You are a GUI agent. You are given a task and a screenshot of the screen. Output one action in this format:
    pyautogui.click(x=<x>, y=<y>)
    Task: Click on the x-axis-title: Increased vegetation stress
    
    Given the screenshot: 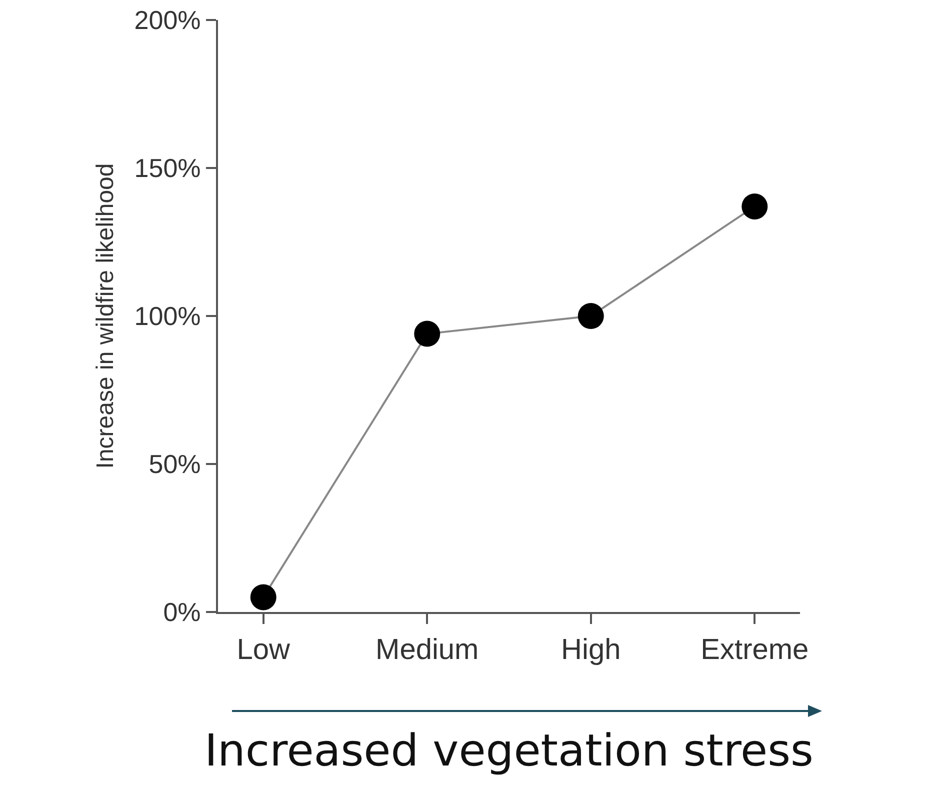 What is the action you would take?
    pyautogui.click(x=509, y=751)
    